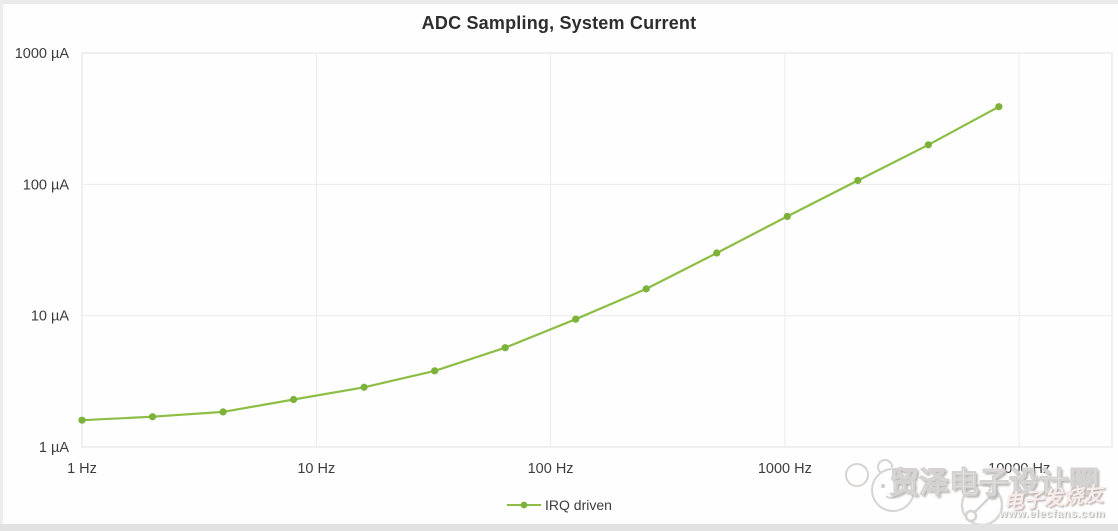 The image size is (1118, 531). I want to click on x-tick-label: 10 Hz, so click(316, 469).